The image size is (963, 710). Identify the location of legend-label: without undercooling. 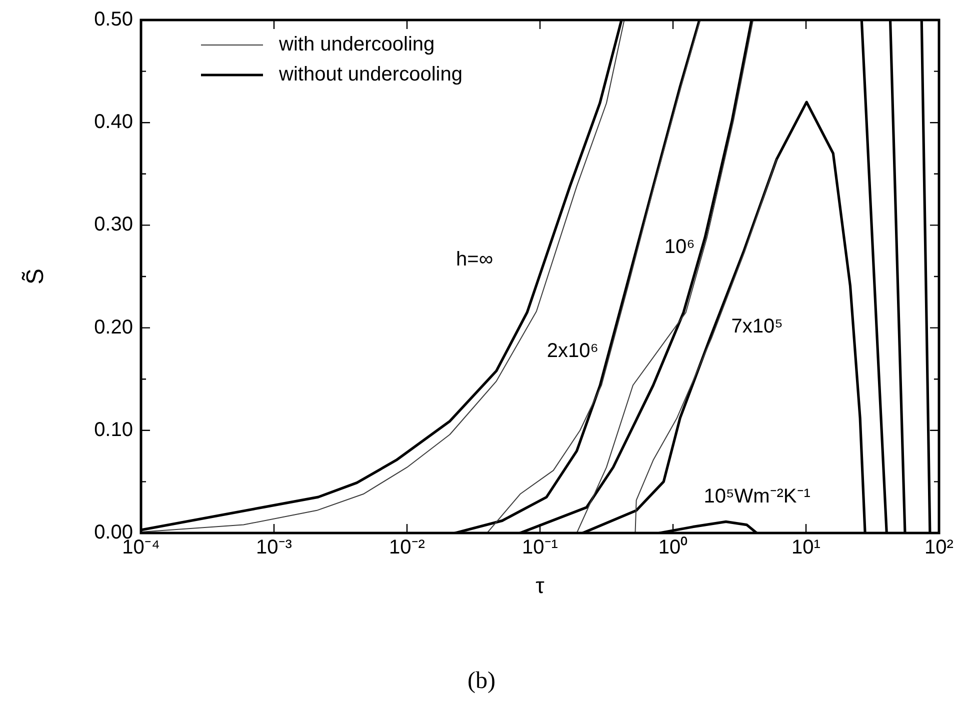
(370, 75).